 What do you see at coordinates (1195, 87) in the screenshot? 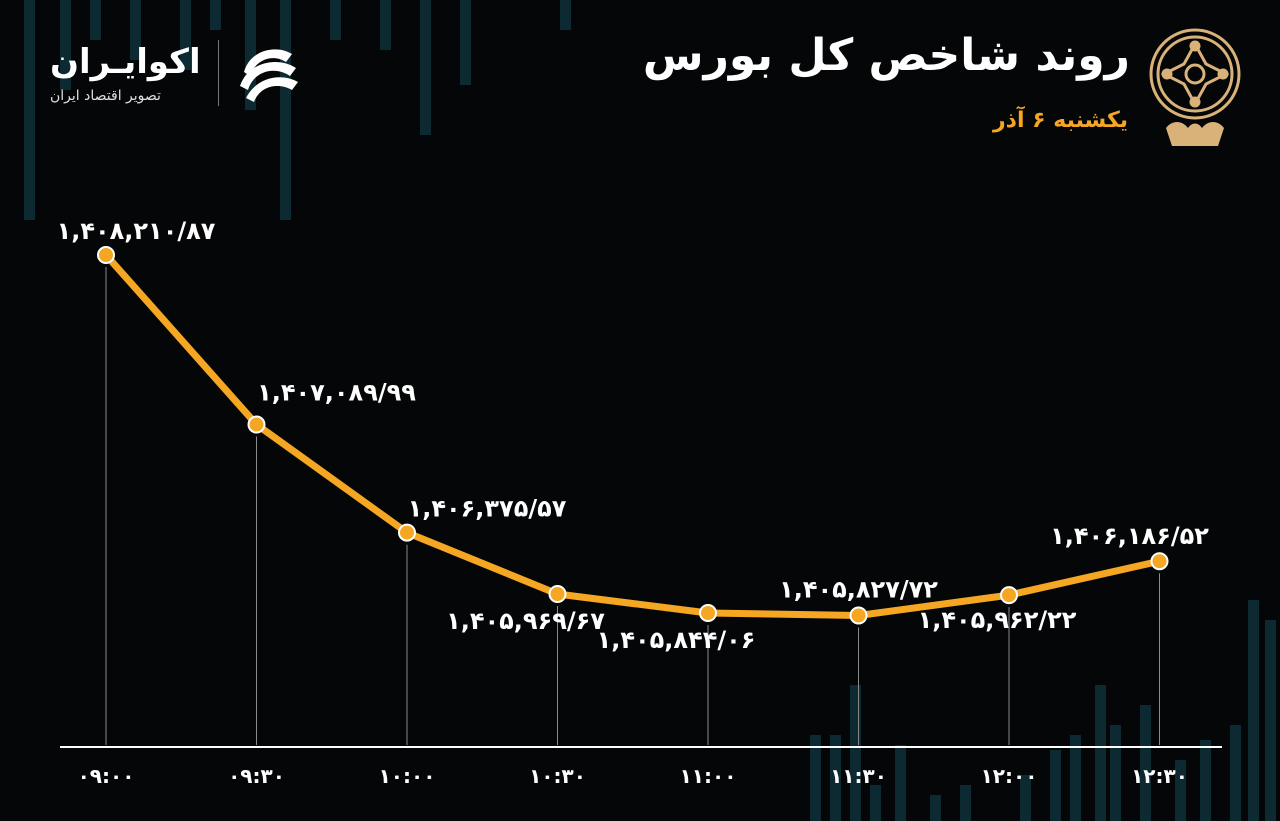
I see `stock-exchange-seal-icon` at bounding box center [1195, 87].